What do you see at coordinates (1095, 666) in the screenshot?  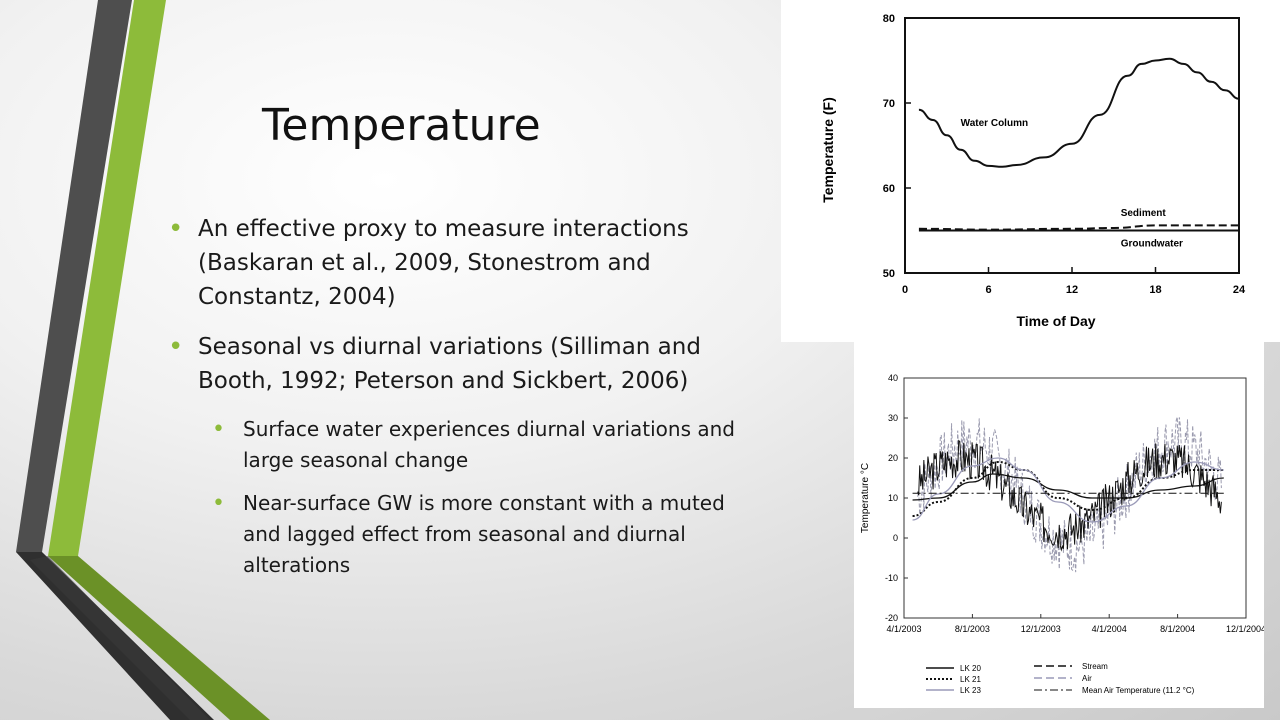 I see `legend-label: Stream` at bounding box center [1095, 666].